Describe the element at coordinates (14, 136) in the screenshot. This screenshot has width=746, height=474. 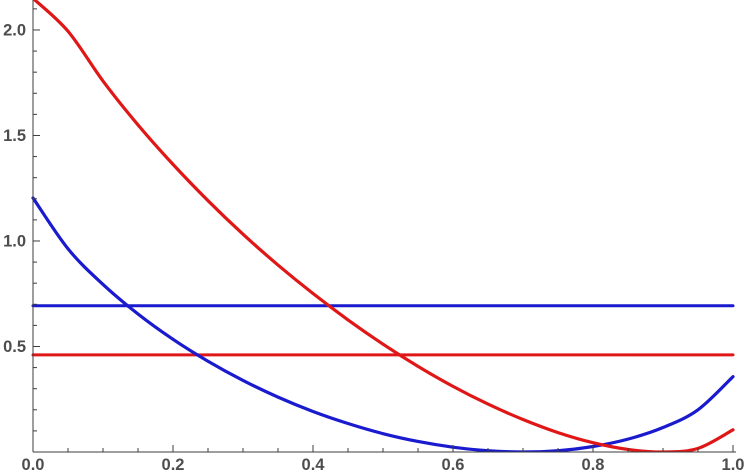
I see `y-tick-label: 1.5` at that location.